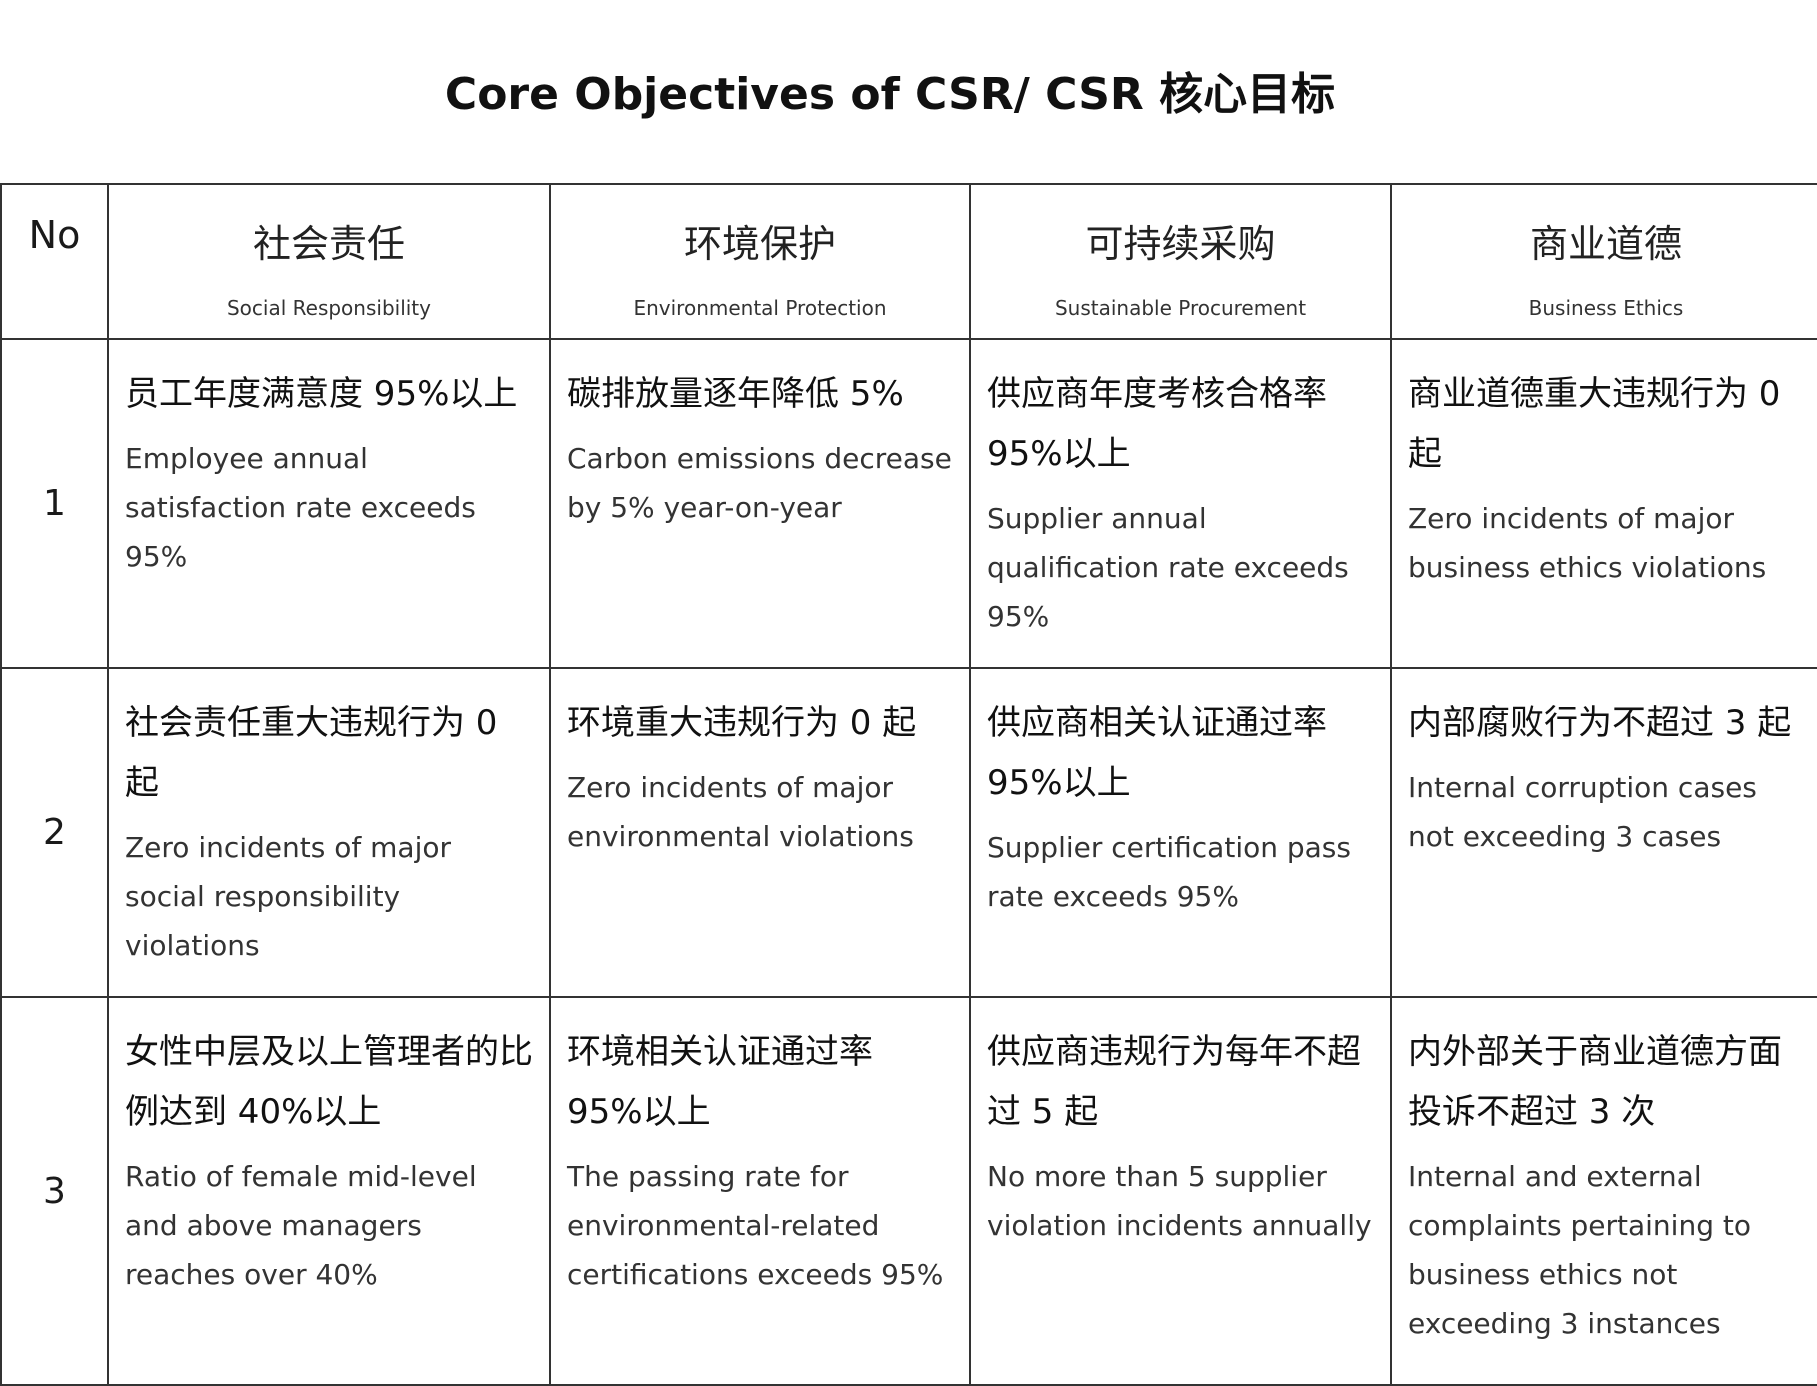 Image resolution: width=1817 pixels, height=1386 pixels. Describe the element at coordinates (1594, 424) in the screenshot. I see `cell-zh: 商业道德重大违规行为 0 起` at that location.